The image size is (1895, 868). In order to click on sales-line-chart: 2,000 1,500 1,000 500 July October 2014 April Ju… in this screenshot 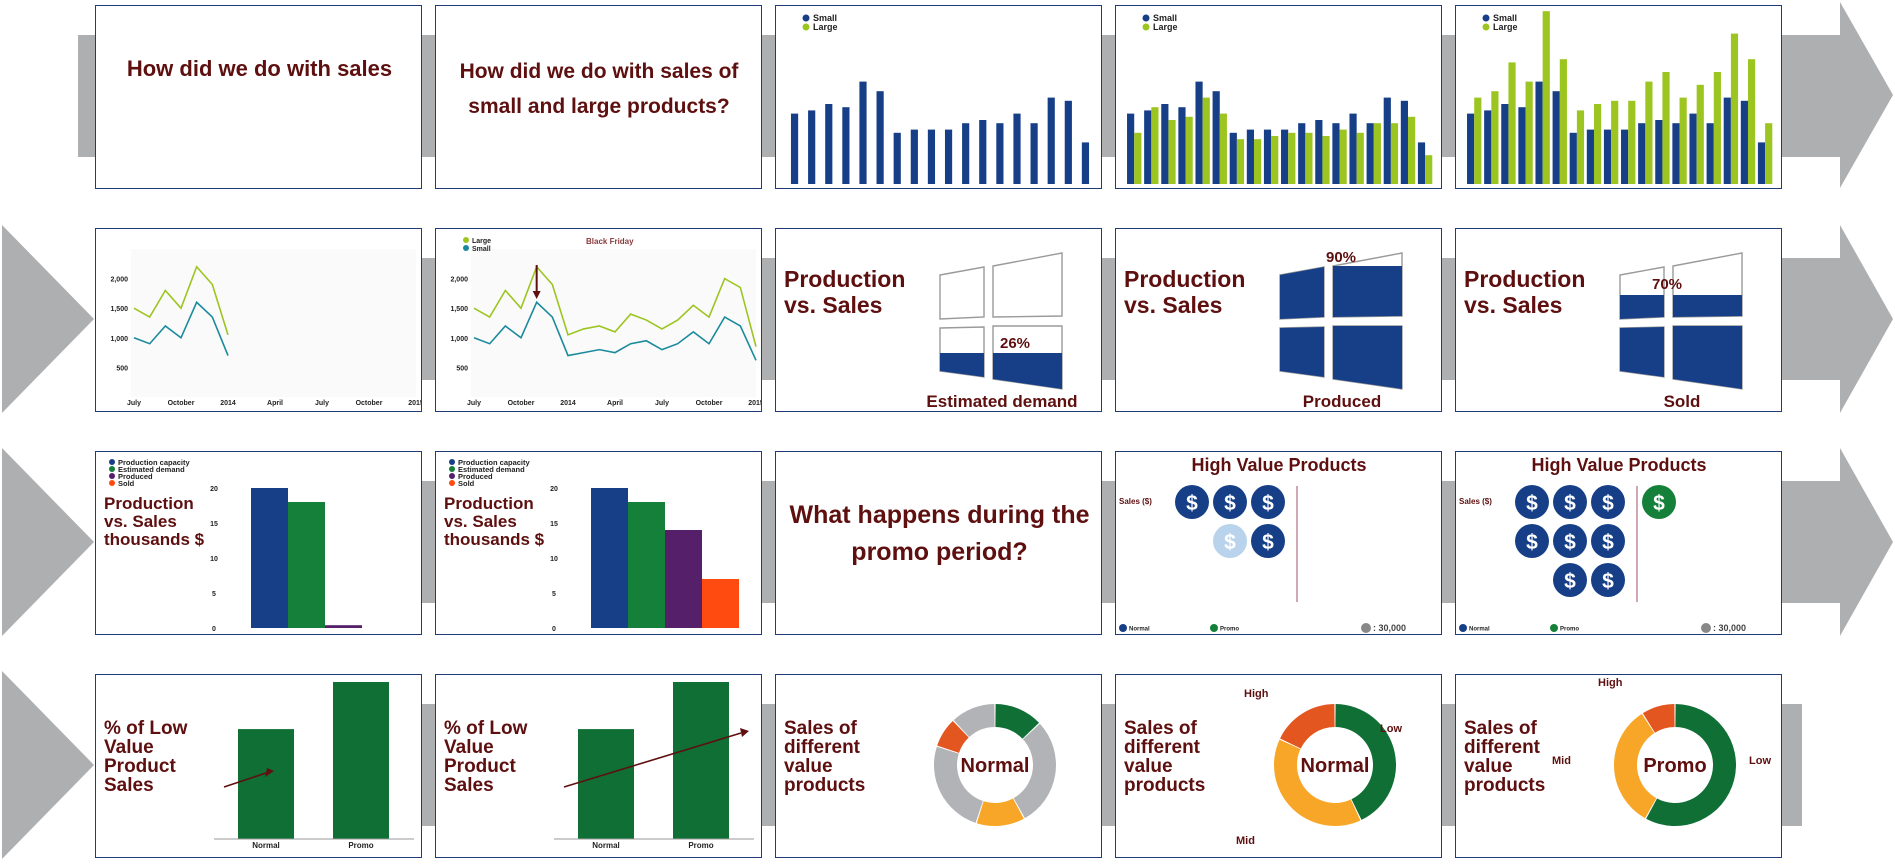, I will do `click(265, 328)`.